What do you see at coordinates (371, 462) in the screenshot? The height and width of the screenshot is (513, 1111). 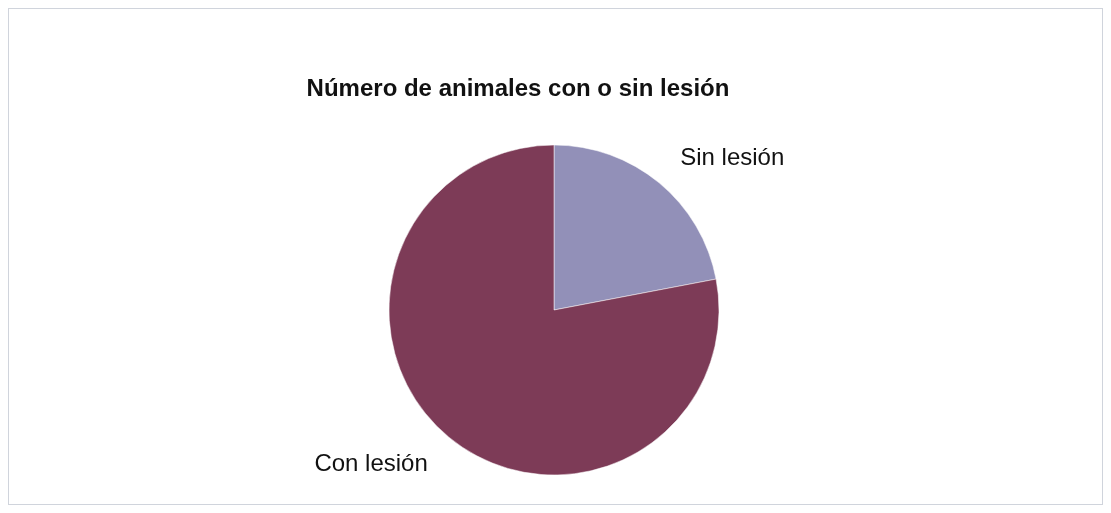 I see `slice-label: Con lesión` at bounding box center [371, 462].